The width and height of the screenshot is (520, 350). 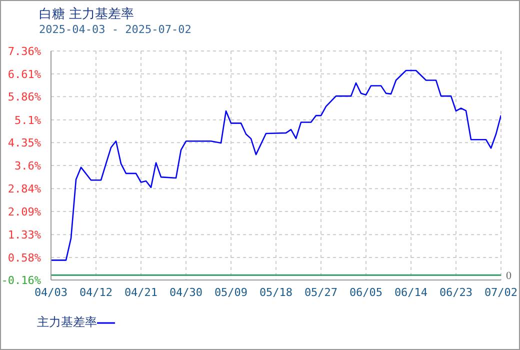 What do you see at coordinates (21, 280) in the screenshot?
I see `y-tick-label: -0.16%` at bounding box center [21, 280].